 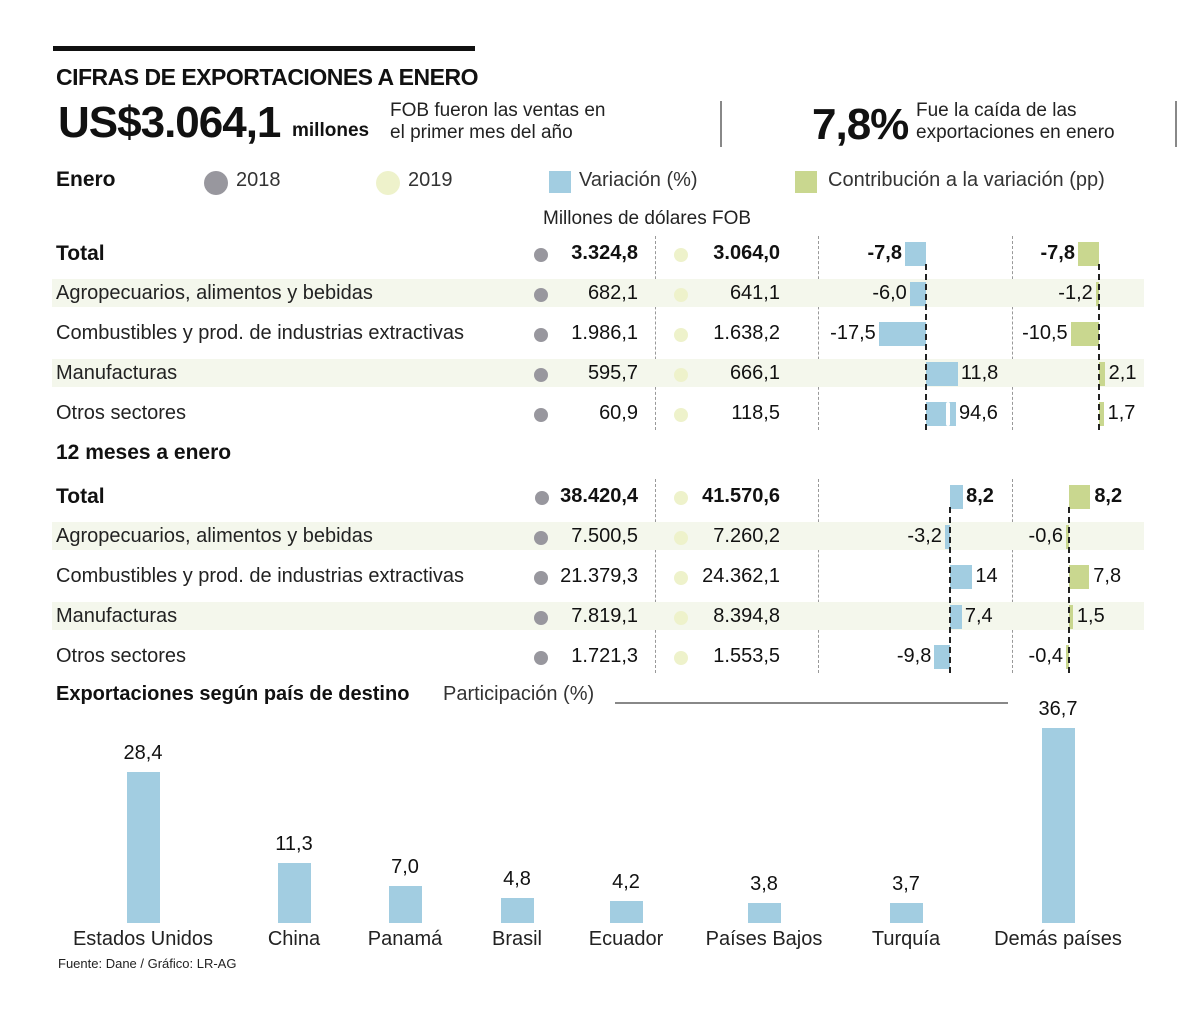 What do you see at coordinates (746, 656) in the screenshot?
I see `value-2019: 1.553,5` at bounding box center [746, 656].